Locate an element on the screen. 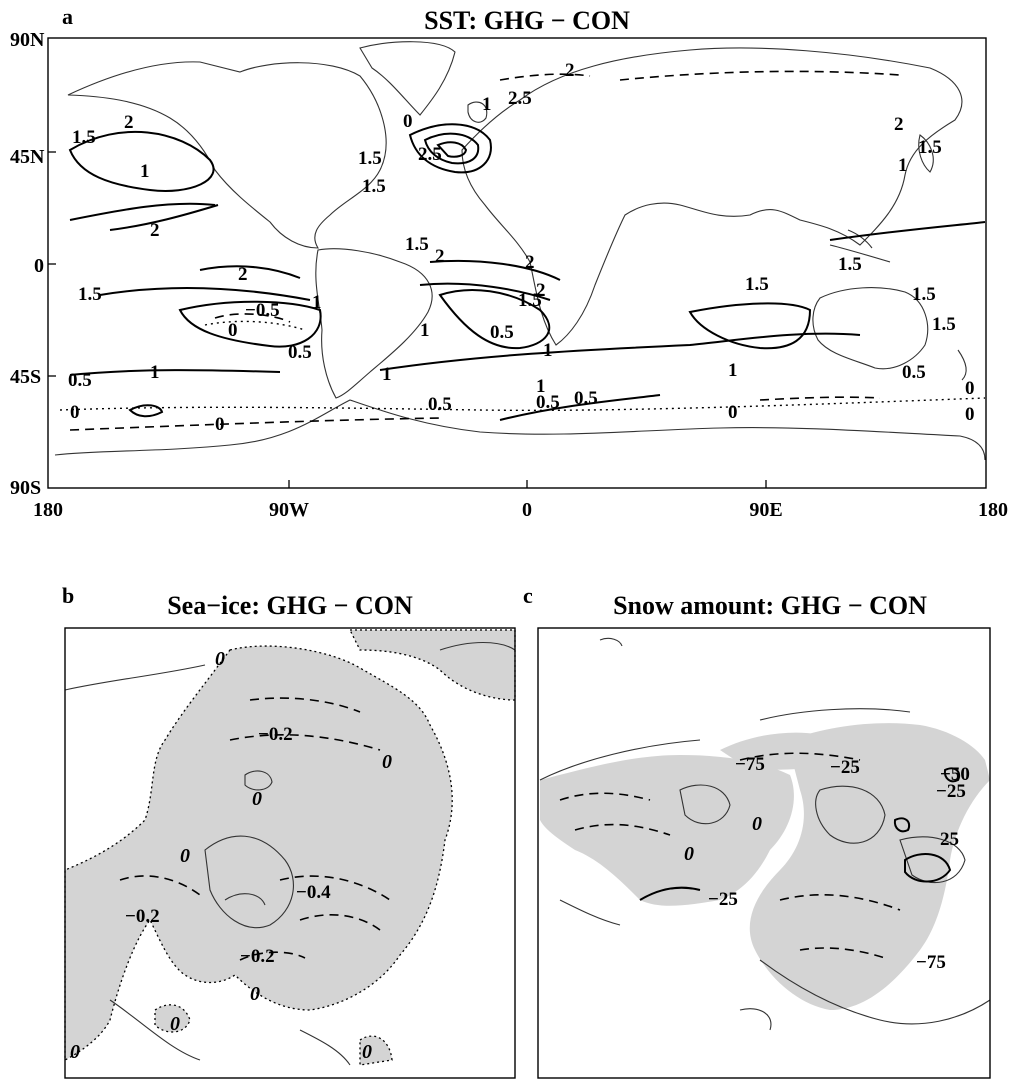 The height and width of the screenshot is (1080, 1018). panel-a-title: SST: GHG − CON is located at coordinates (527, 20).